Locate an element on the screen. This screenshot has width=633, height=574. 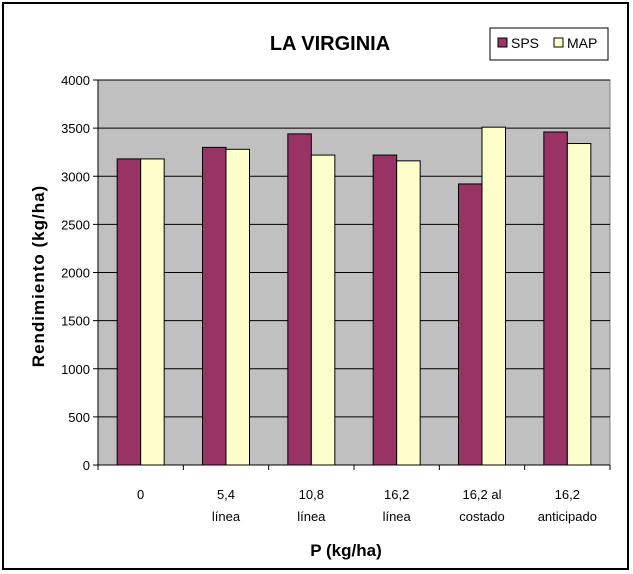
x-tick-label: 16,2 al is located at coordinates (481, 494).